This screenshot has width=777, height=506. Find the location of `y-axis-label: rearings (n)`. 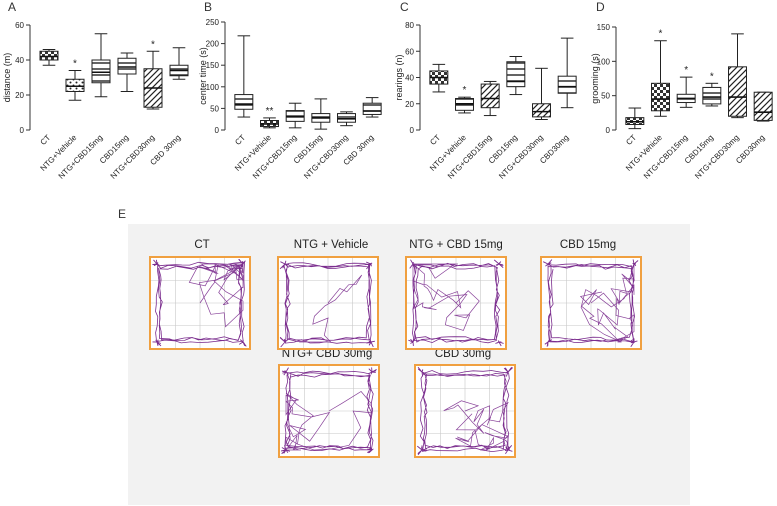

y-axis-label: rearings (n) is located at coordinates (399, 77).